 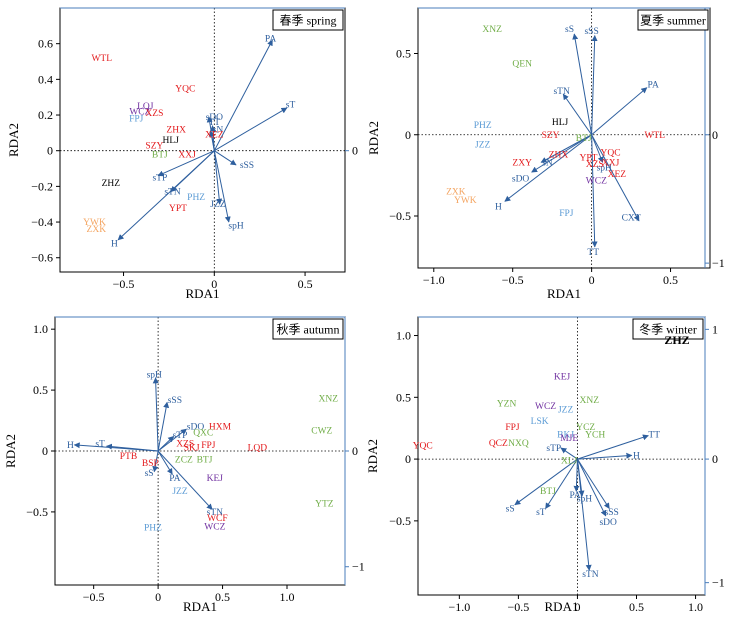 I want to click on env-arrow-label: sN, so click(x=547, y=163).